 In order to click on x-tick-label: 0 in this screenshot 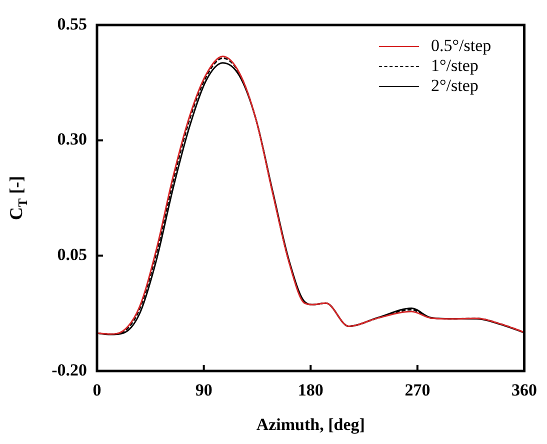, I will do `click(97, 390)`.